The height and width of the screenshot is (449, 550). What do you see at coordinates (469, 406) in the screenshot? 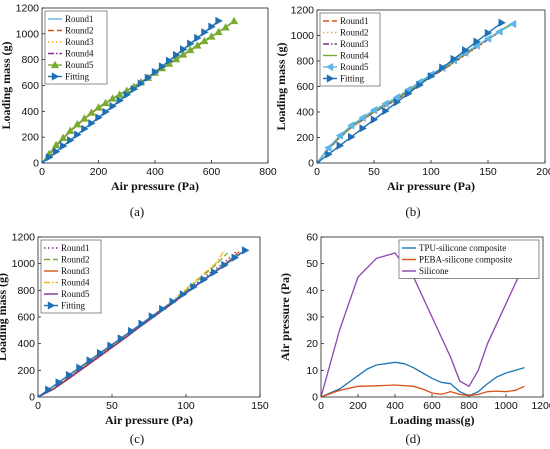
I see `x-tick-label: 800` at bounding box center [469, 406].